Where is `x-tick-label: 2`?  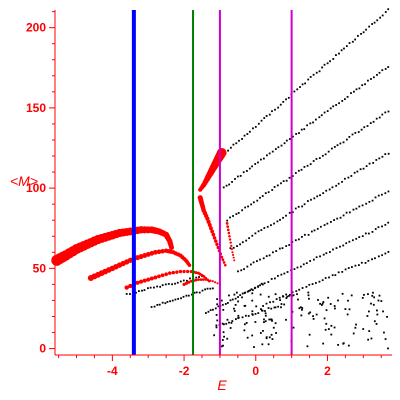 x-tick-label: 2 is located at coordinates (327, 371).